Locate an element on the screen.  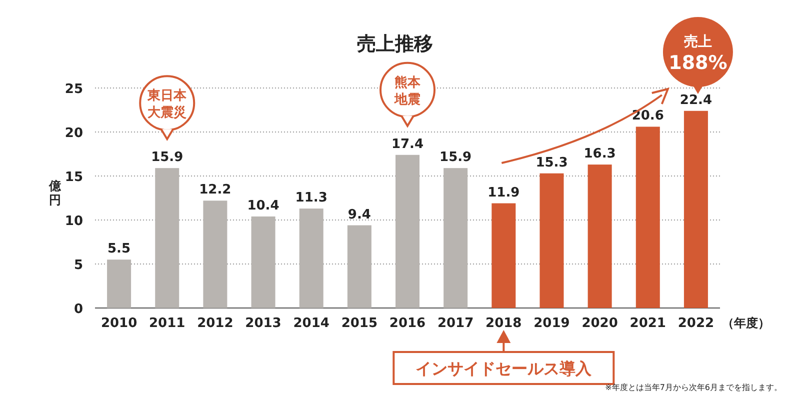
data-label: 11.3 is located at coordinates (311, 198).